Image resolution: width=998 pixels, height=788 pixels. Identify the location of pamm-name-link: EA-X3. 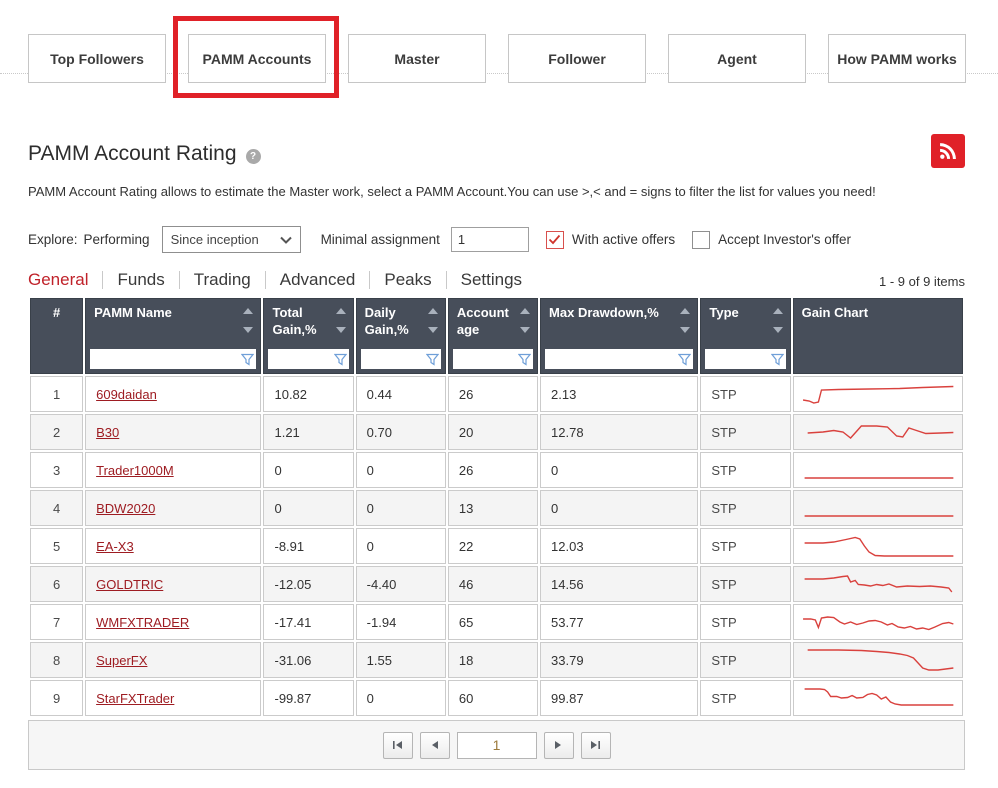
(115, 546).